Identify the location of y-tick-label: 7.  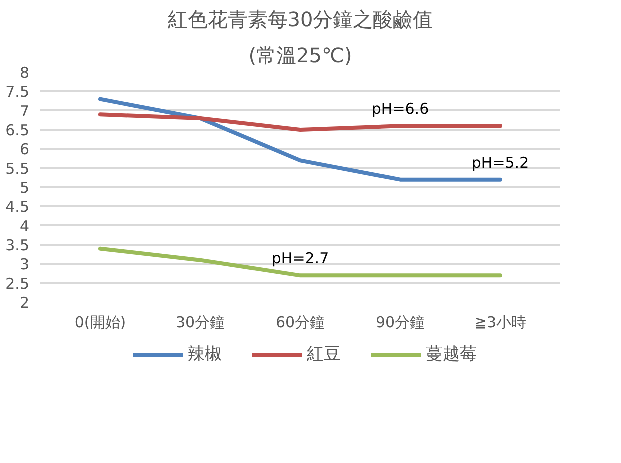
(25, 111).